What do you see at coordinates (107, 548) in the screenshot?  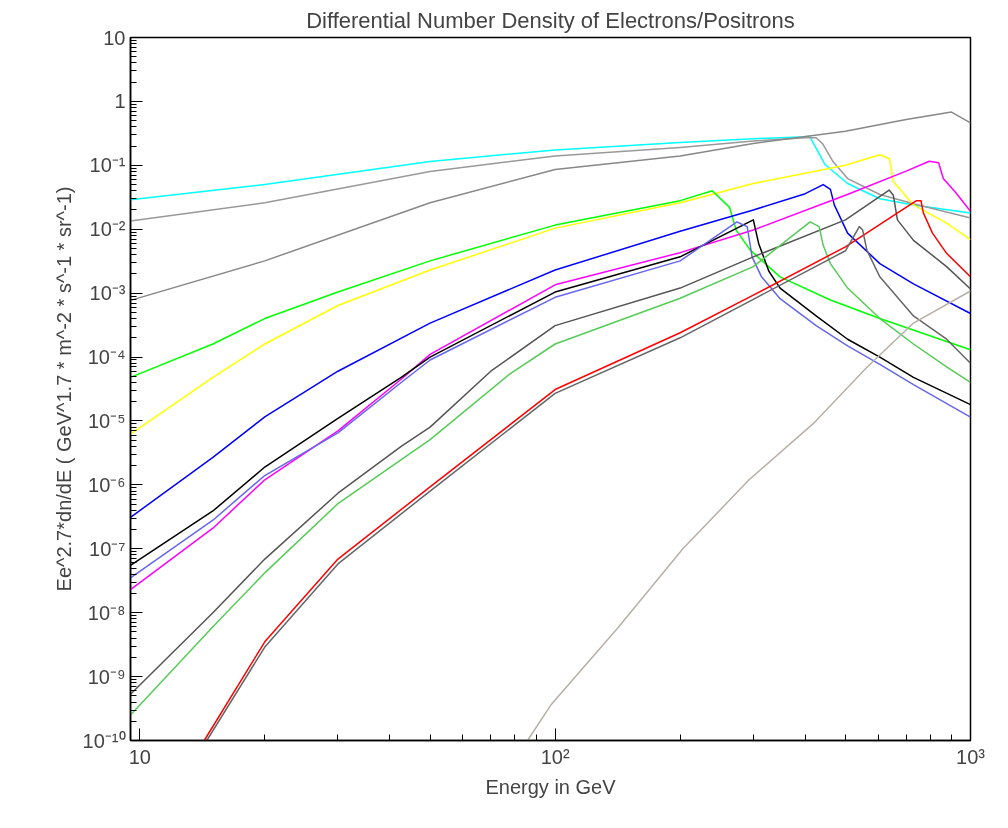 I see `y-tick-label: 10⁻⁷` at bounding box center [107, 548].